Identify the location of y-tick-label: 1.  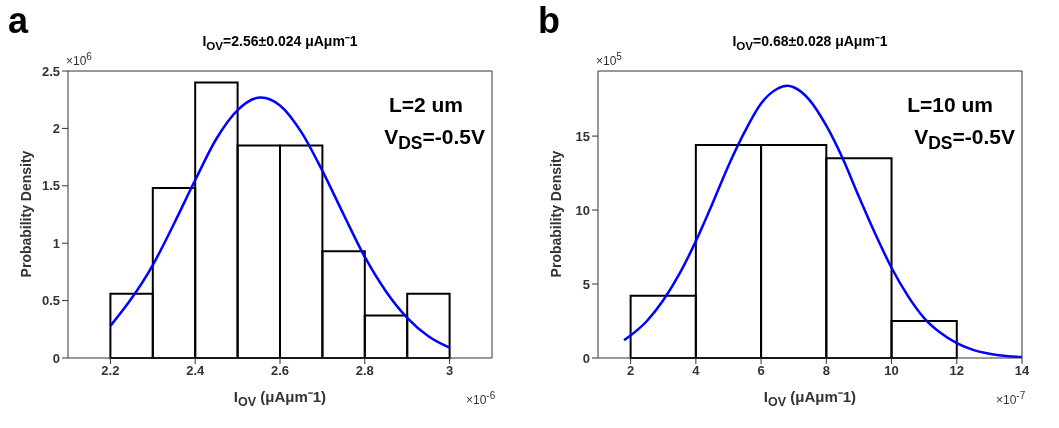
(56, 243).